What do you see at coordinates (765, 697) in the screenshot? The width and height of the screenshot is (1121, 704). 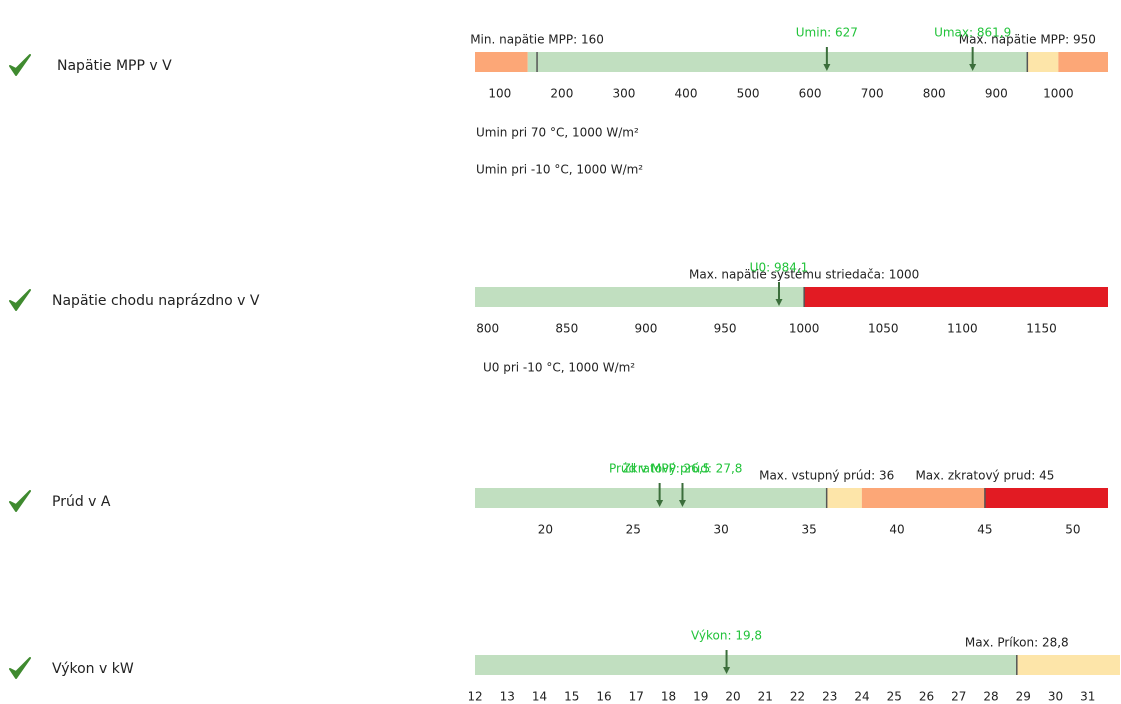 I see `tick-label: 21` at bounding box center [765, 697].